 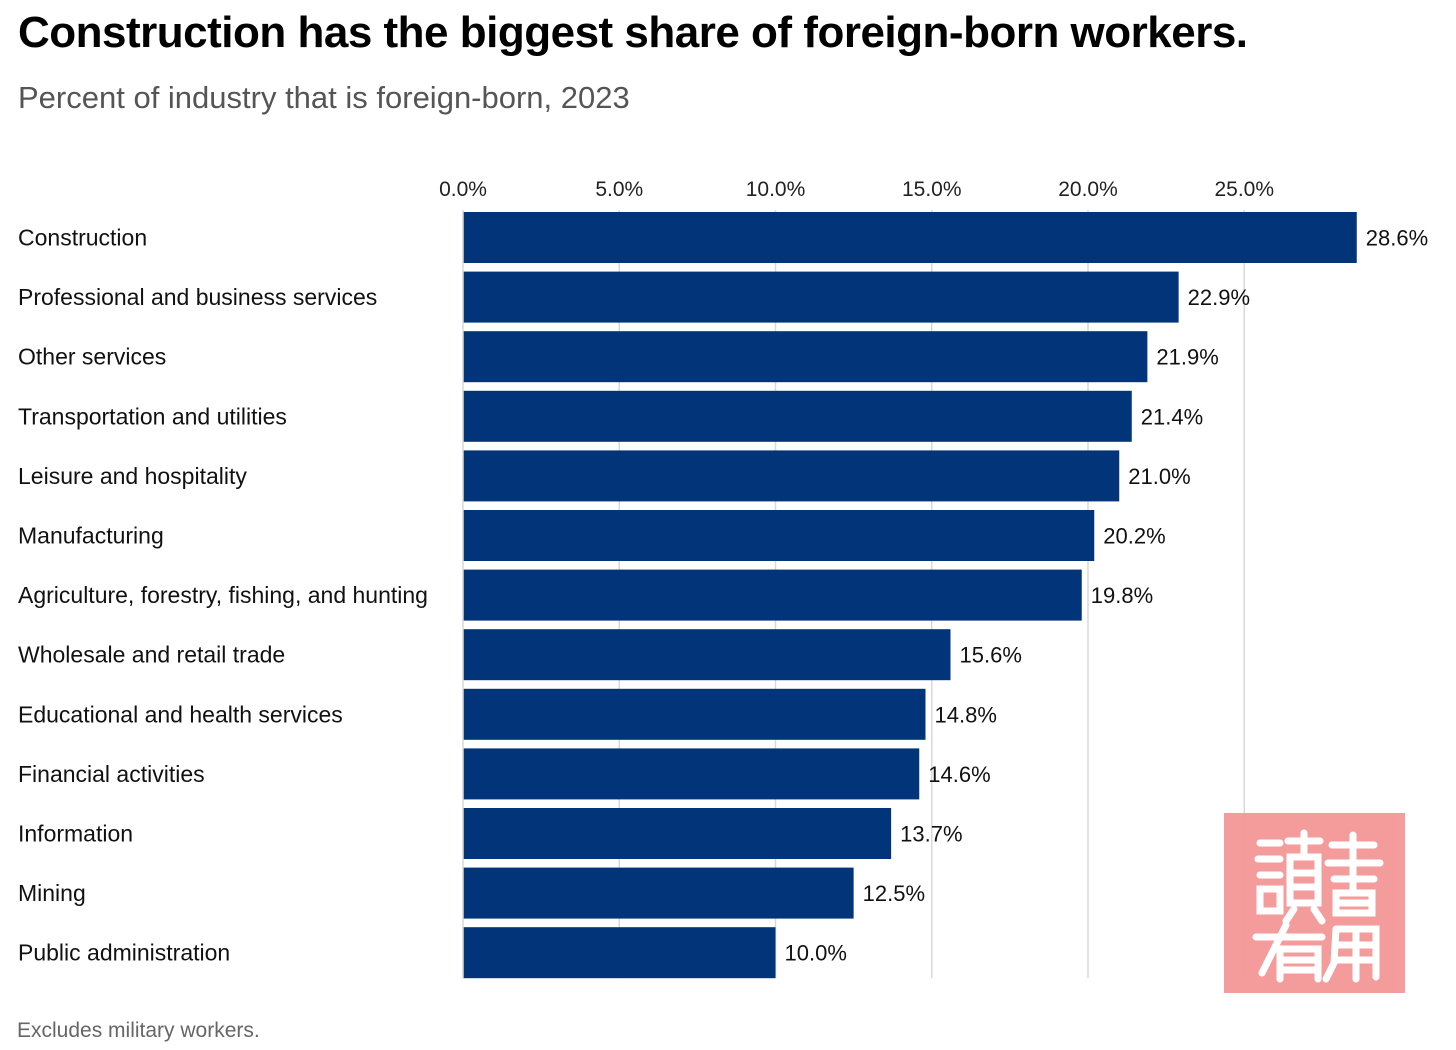 I want to click on seal-stamp, so click(x=1314, y=903).